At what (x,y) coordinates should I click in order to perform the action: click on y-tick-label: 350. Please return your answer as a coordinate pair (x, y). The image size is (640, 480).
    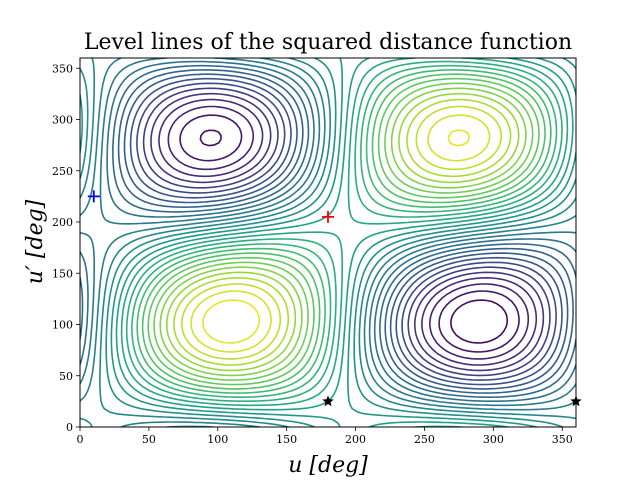
    Looking at the image, I should click on (62, 68).